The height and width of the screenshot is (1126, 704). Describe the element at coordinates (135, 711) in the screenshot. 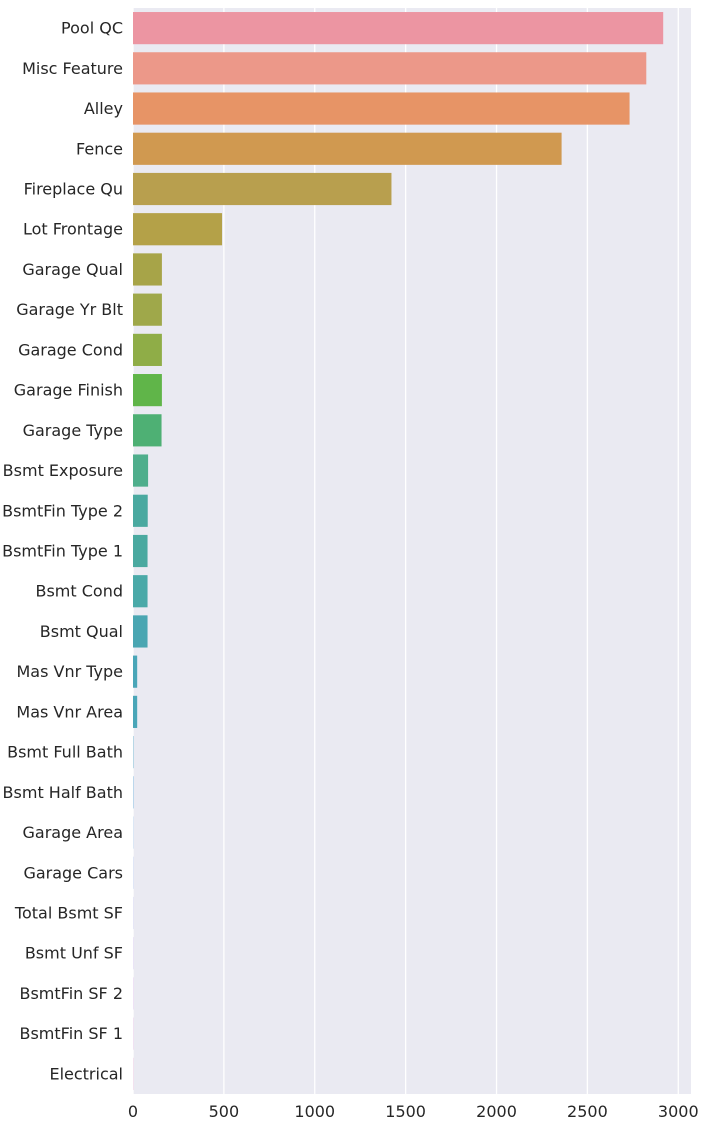

I see `bar-mas-vnr-area` at that location.